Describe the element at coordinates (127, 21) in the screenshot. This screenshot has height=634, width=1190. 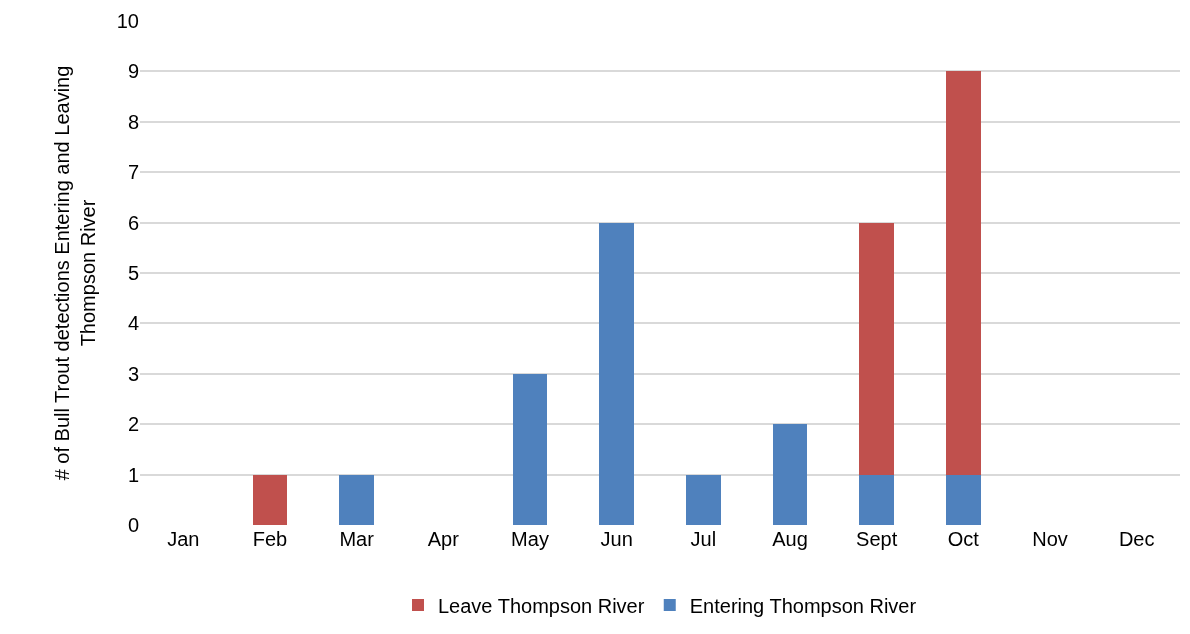
I see `y-tick-label: 10` at that location.